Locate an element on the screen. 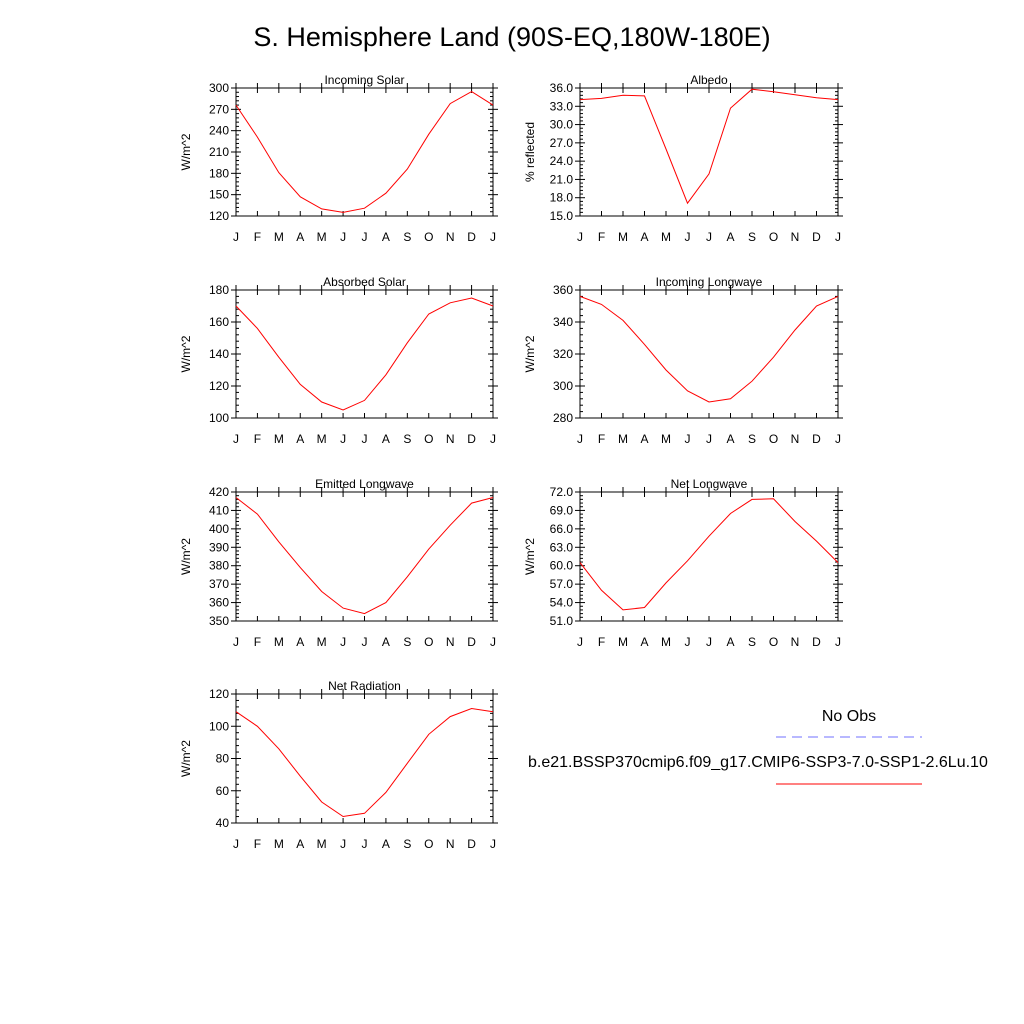 The height and width of the screenshot is (1024, 1024). y-tick-label: 420 is located at coordinates (219, 492).